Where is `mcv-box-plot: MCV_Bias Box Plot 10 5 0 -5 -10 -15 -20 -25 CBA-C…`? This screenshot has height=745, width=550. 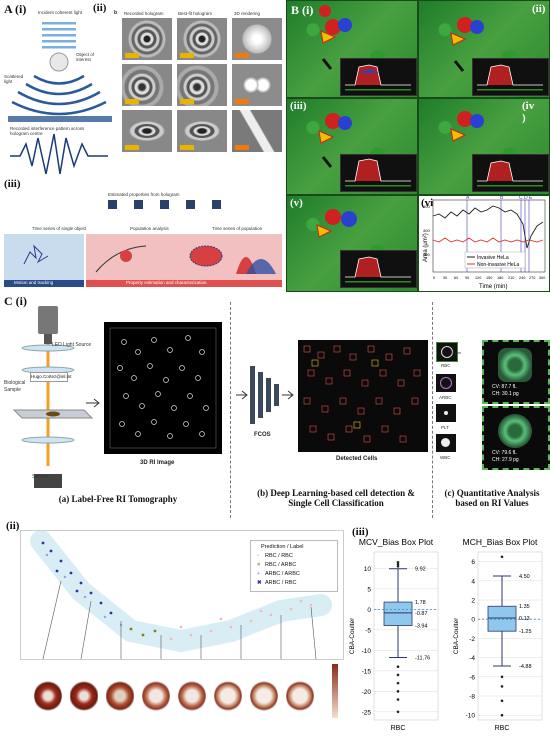
mcv-box-plot: MCV_Bias Box Plot 10 5 0 -5 -10 -15 -20 -25 CBA-C… is located at coordinates (394, 634).